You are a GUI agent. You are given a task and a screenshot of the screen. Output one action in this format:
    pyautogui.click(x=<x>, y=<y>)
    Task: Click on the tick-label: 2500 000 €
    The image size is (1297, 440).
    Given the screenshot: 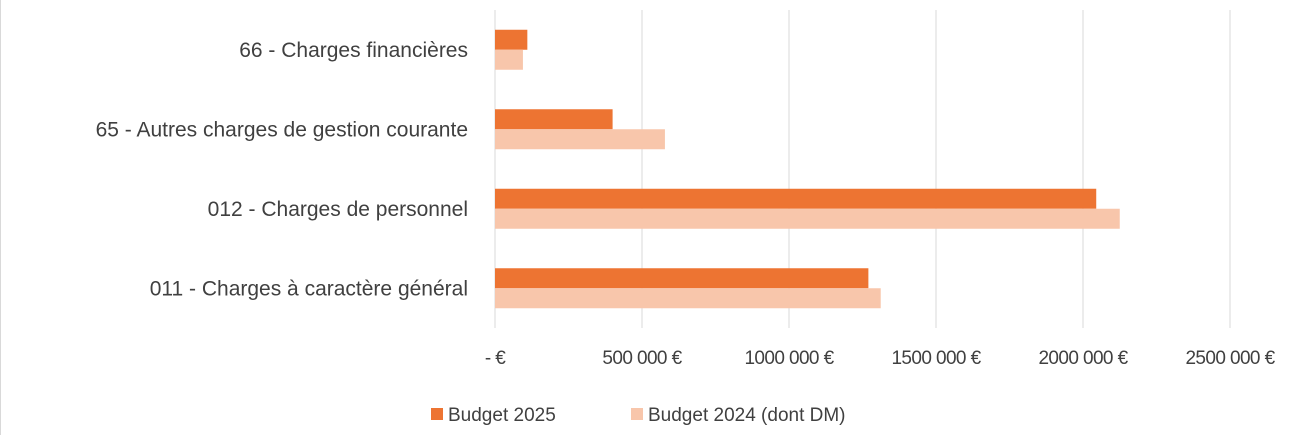 What is the action you would take?
    pyautogui.click(x=1230, y=358)
    